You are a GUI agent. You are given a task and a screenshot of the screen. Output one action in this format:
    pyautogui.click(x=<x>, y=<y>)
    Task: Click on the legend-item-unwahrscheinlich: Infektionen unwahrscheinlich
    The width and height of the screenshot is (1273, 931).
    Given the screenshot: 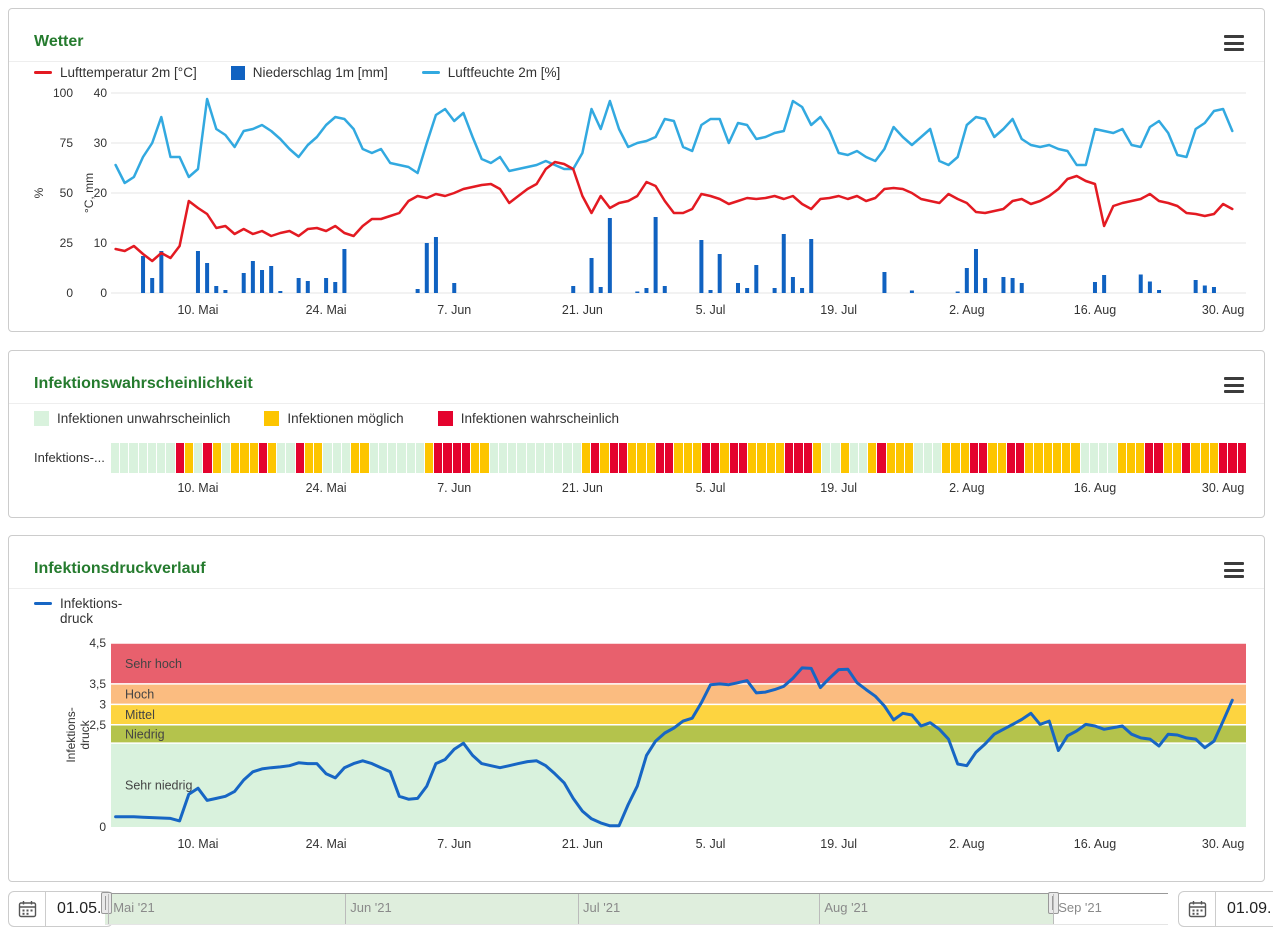 What is the action you would take?
    pyautogui.click(x=132, y=418)
    